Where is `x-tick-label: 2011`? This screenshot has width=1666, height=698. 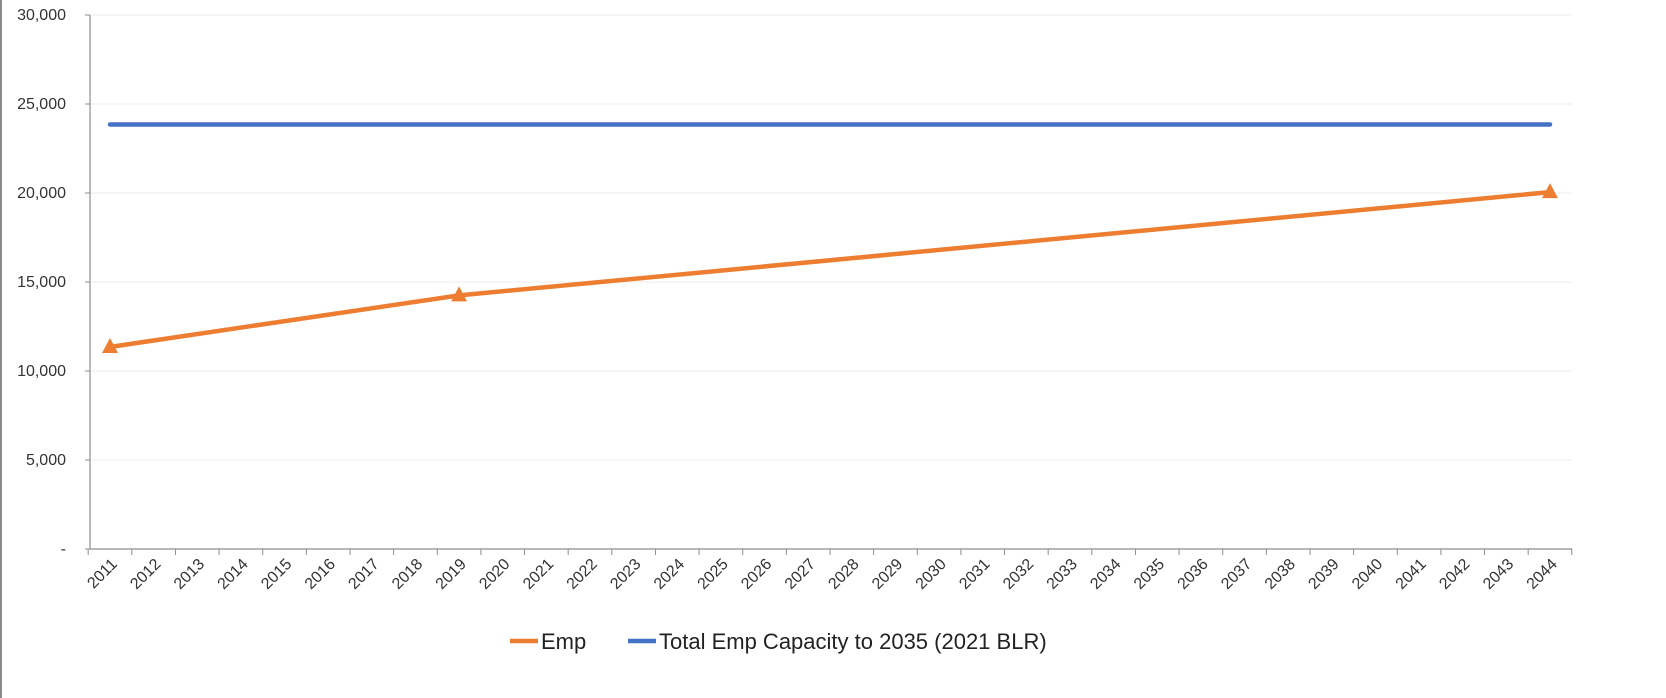
x-tick-label: 2011 is located at coordinates (102, 574).